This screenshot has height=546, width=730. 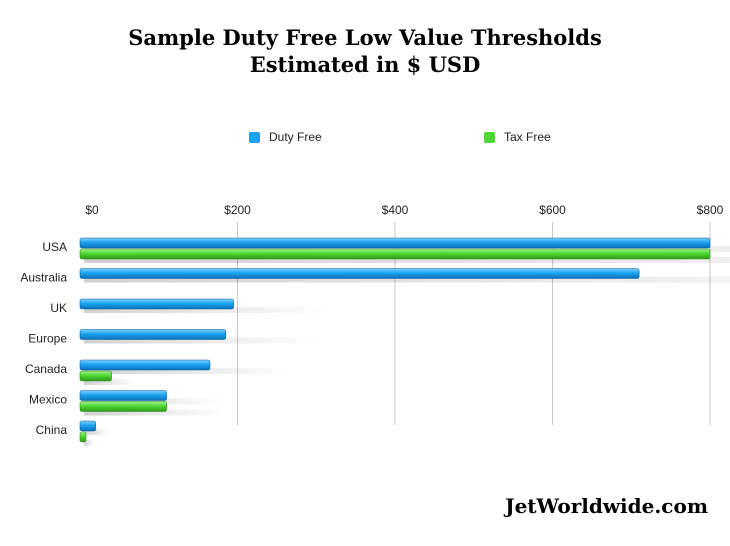 What do you see at coordinates (295, 137) in the screenshot?
I see `legend-label-duty-free: Duty Free` at bounding box center [295, 137].